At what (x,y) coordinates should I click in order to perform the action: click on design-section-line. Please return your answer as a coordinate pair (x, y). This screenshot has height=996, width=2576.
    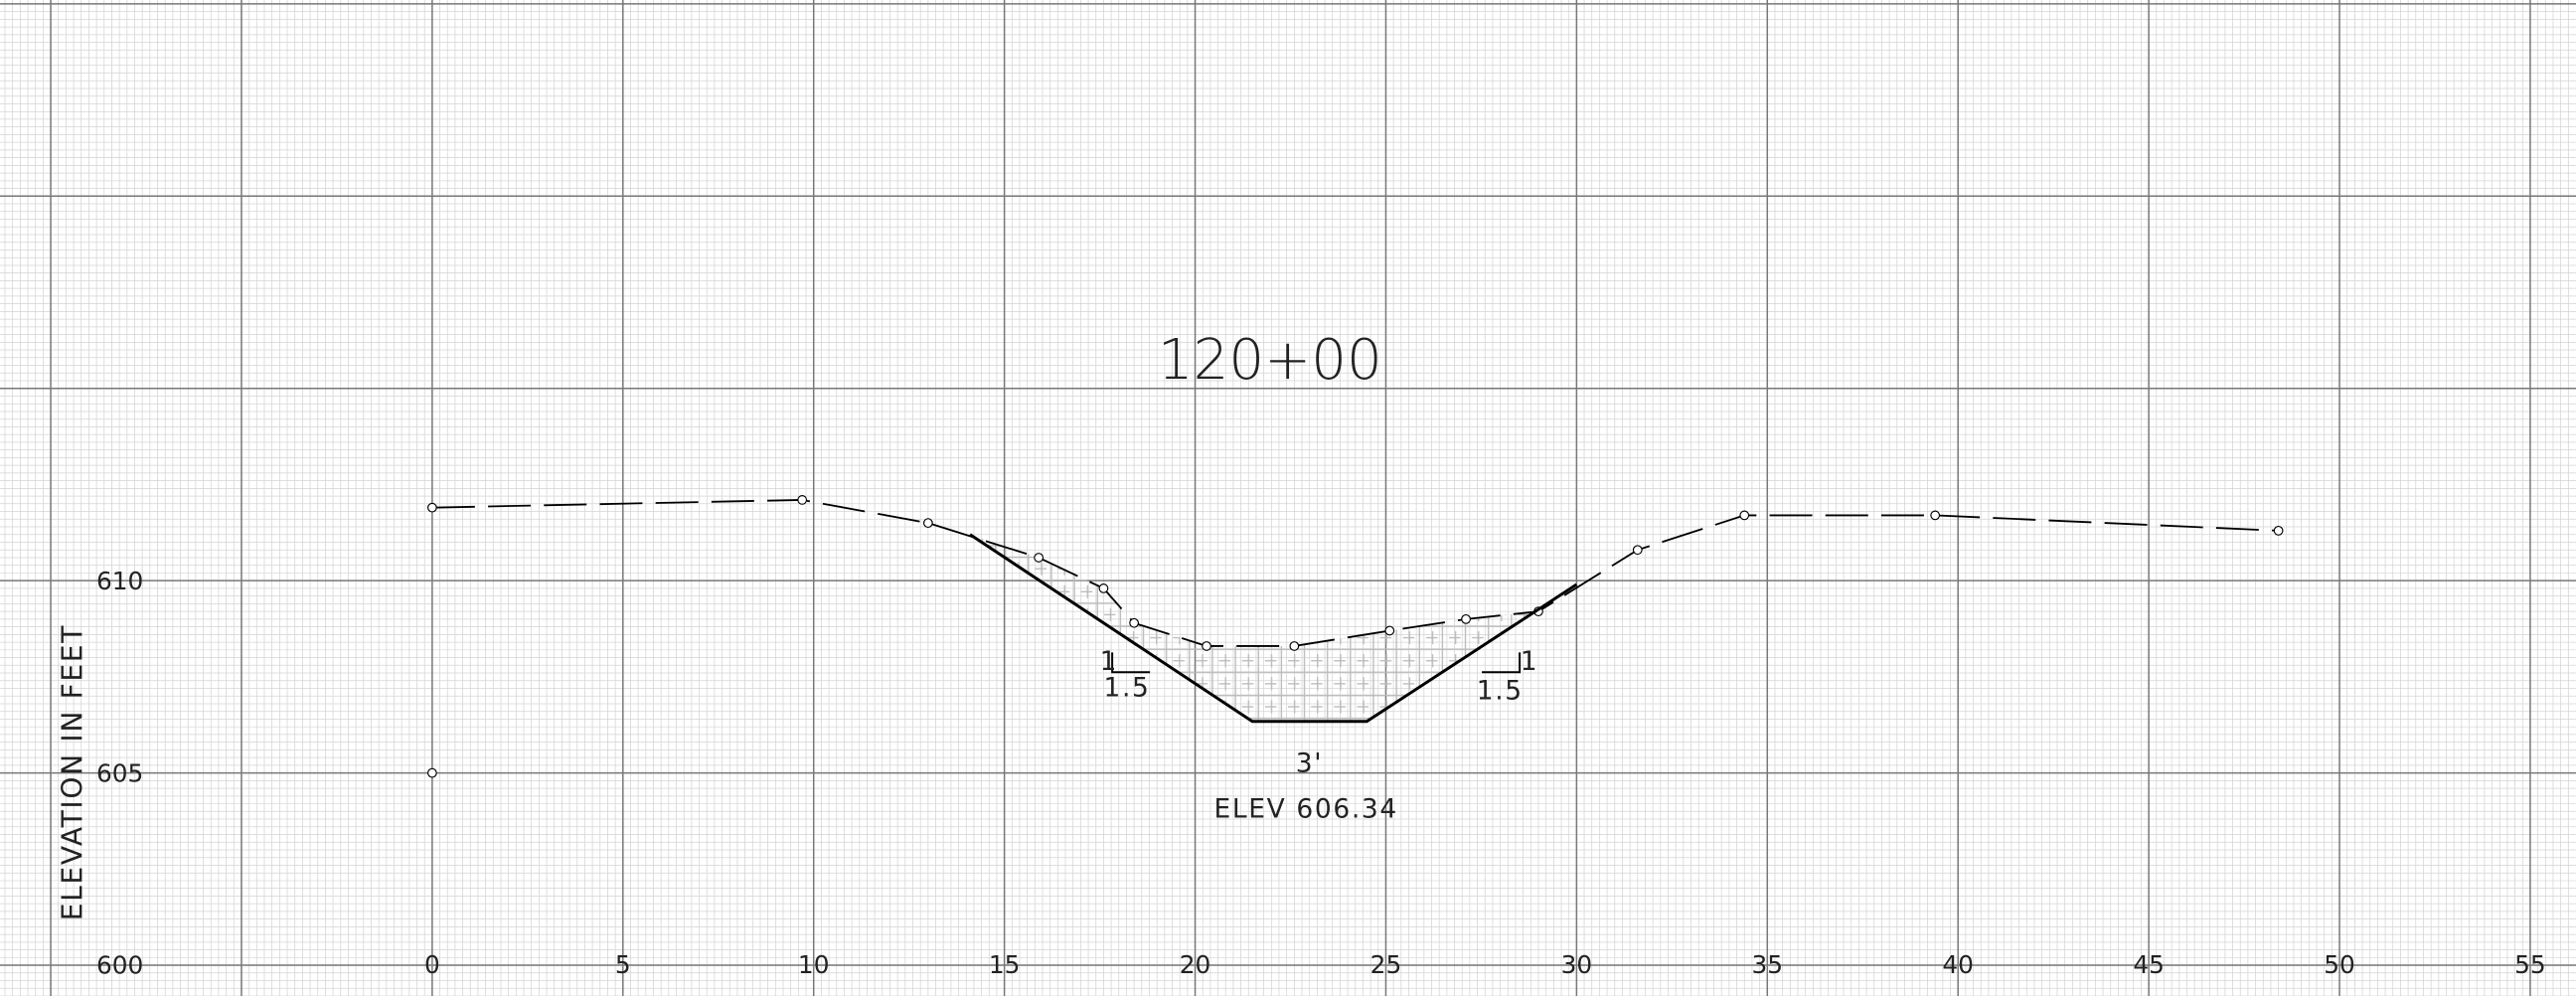
    Looking at the image, I should click on (1273, 628).